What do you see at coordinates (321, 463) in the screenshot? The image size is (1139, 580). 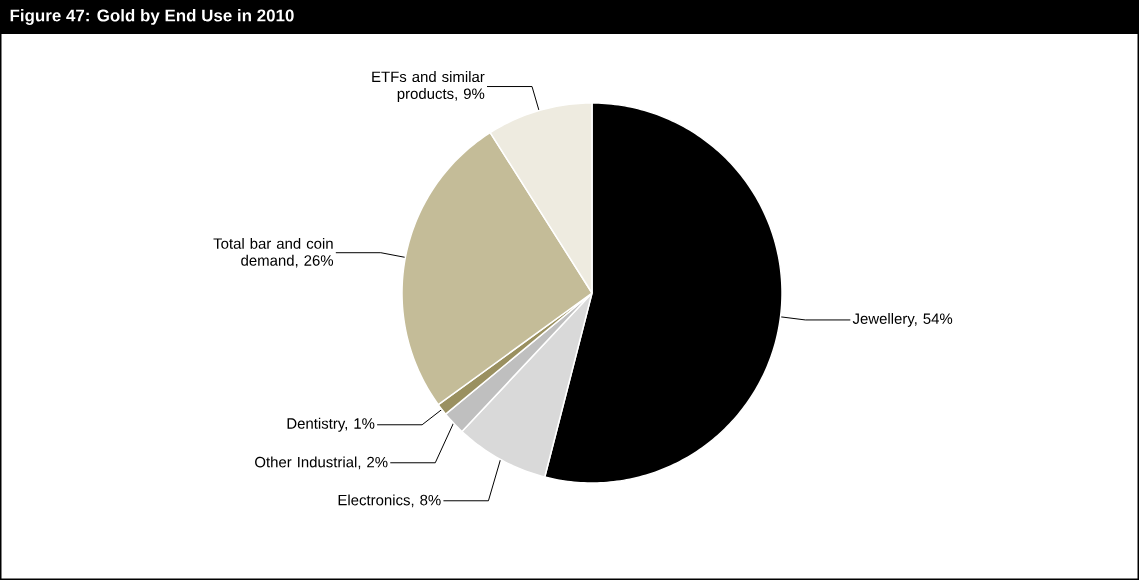 I see `slice-label: Other Industrial, 2%` at bounding box center [321, 463].